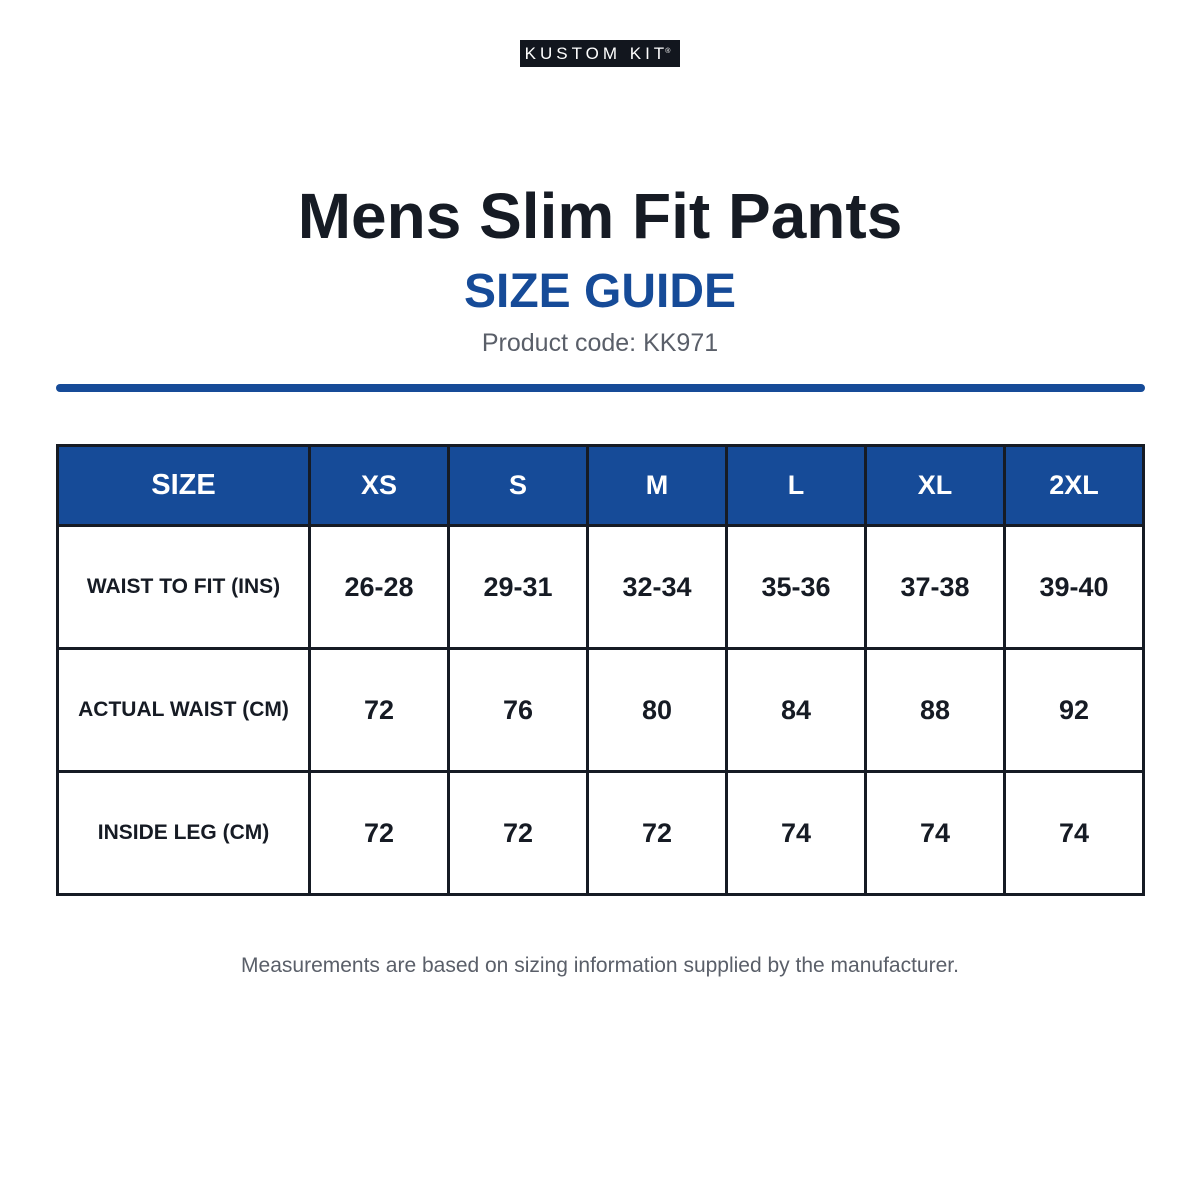 This screenshot has height=1200, width=1200. What do you see at coordinates (379, 587) in the screenshot?
I see `table-cell: 26-28` at bounding box center [379, 587].